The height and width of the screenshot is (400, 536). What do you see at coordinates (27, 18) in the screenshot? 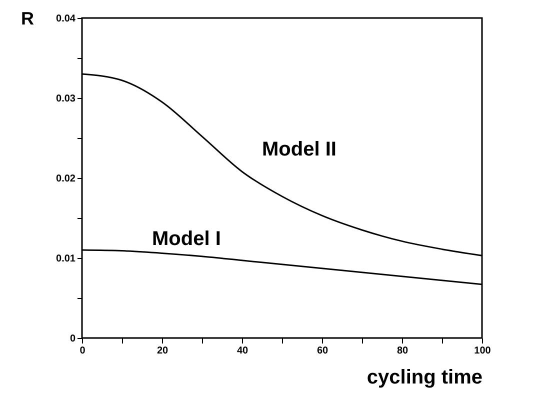
I see `y-axis-title: R` at bounding box center [27, 18].